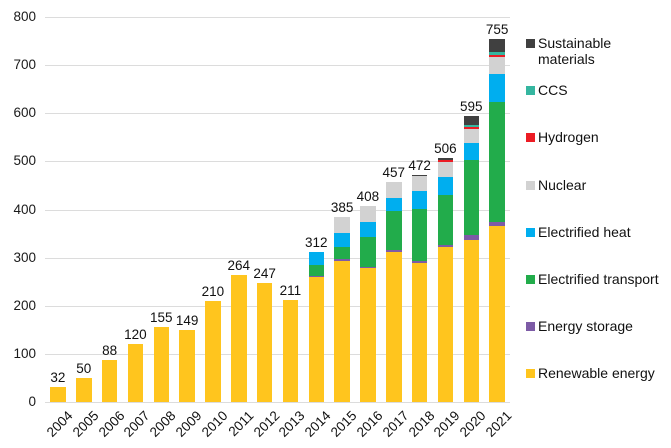  I want to click on legend-item-hydrogen: Hydrogen, so click(562, 137).